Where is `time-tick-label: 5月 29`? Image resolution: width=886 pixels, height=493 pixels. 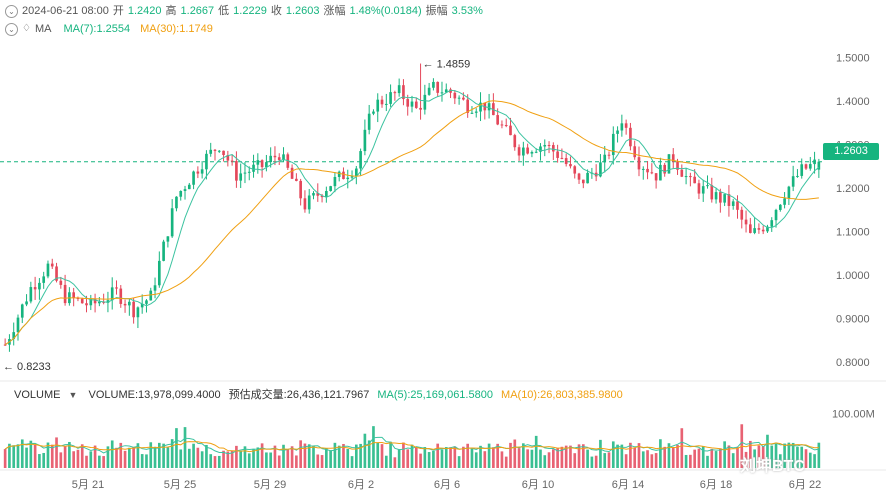 time-tick-label: 5月 29 is located at coordinates (270, 485).